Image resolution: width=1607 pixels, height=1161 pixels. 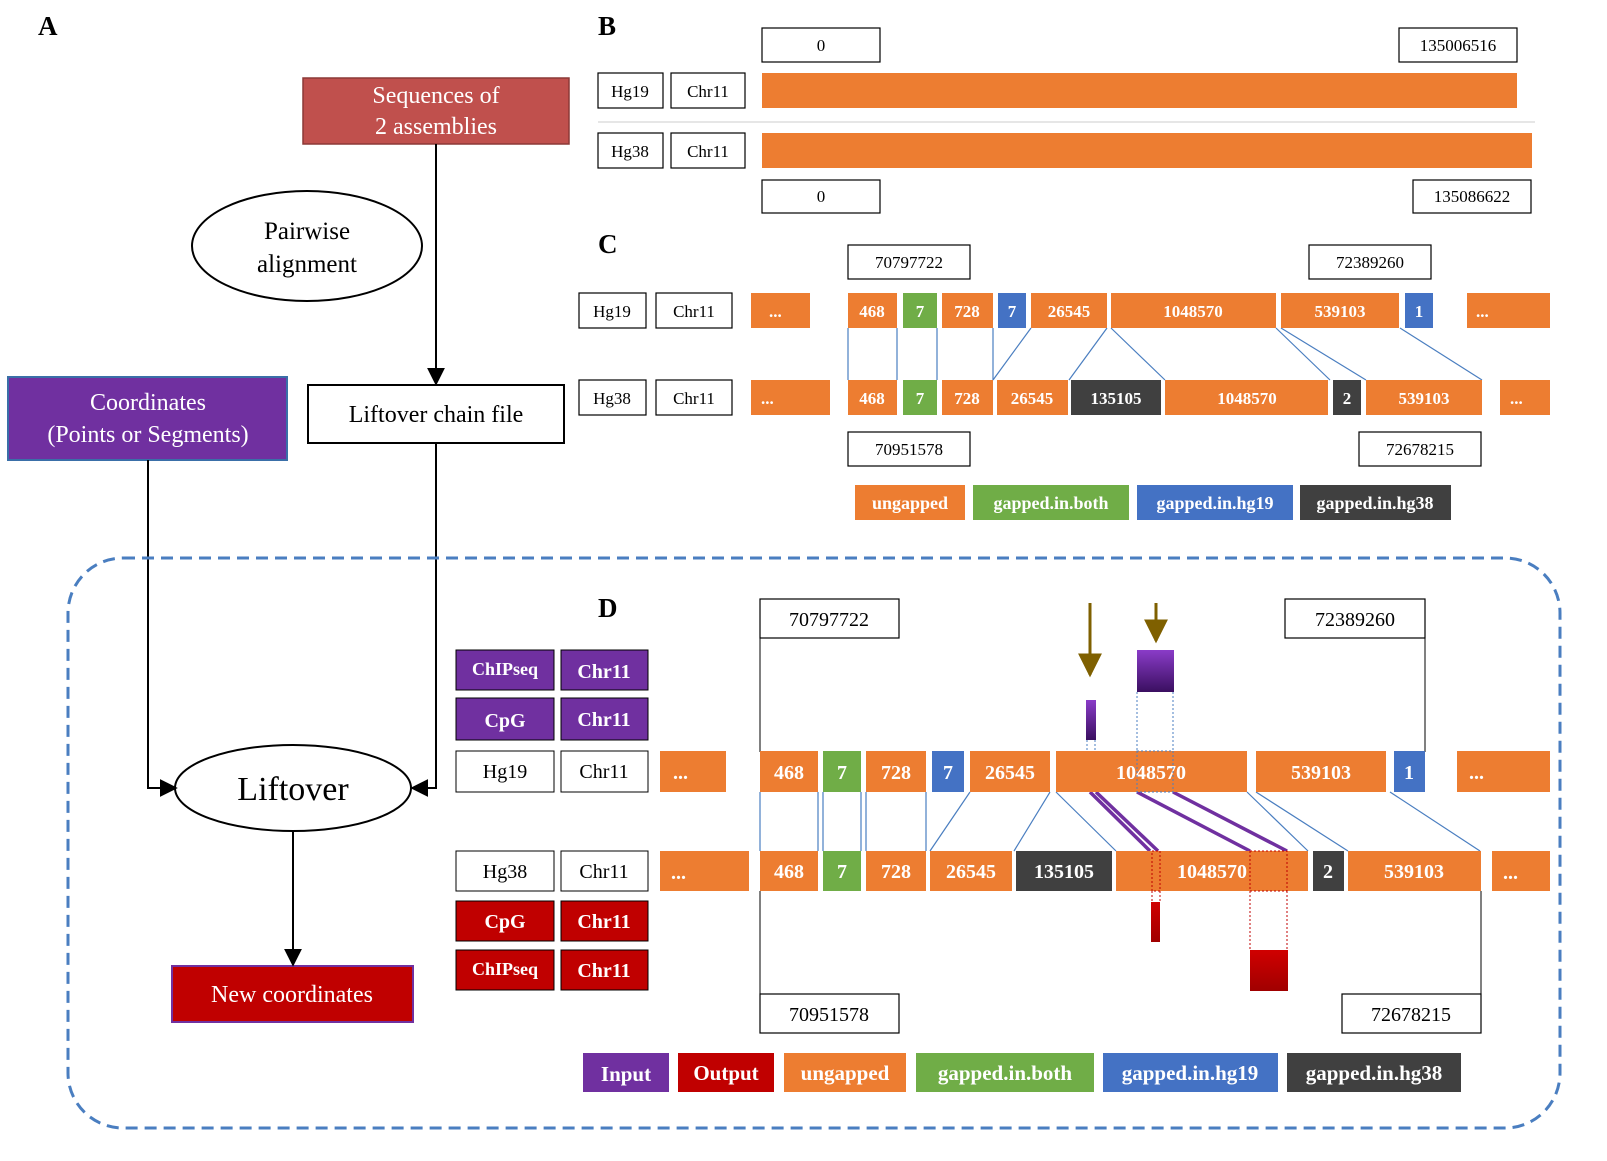 I want to click on hg38-region-end-box, so click(x=1420, y=449).